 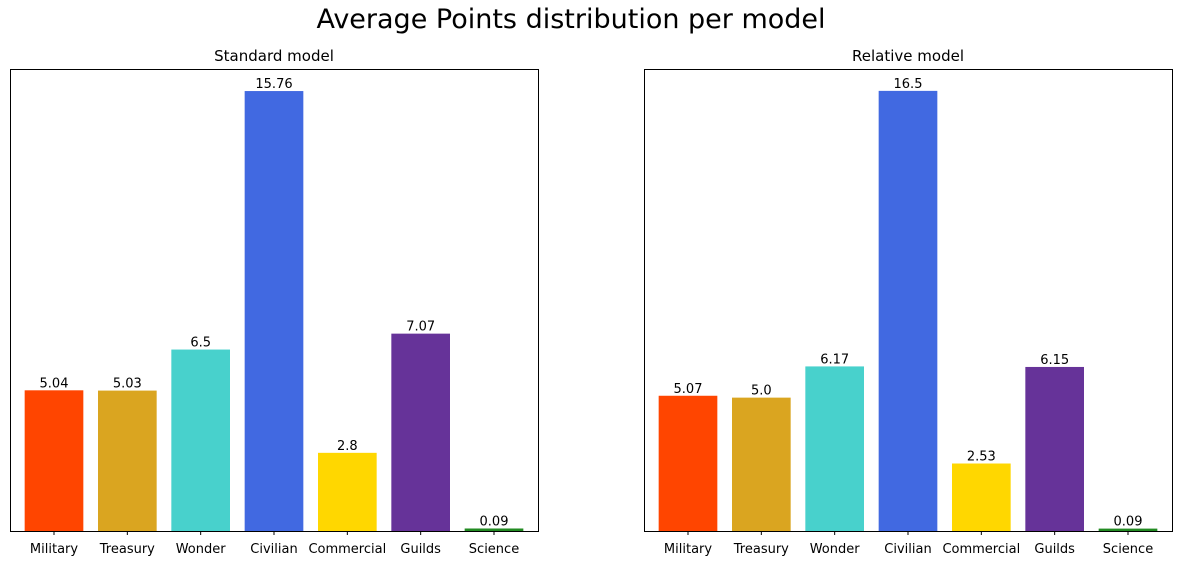 What do you see at coordinates (1054, 360) in the screenshot?
I see `data-label: 6.15` at bounding box center [1054, 360].